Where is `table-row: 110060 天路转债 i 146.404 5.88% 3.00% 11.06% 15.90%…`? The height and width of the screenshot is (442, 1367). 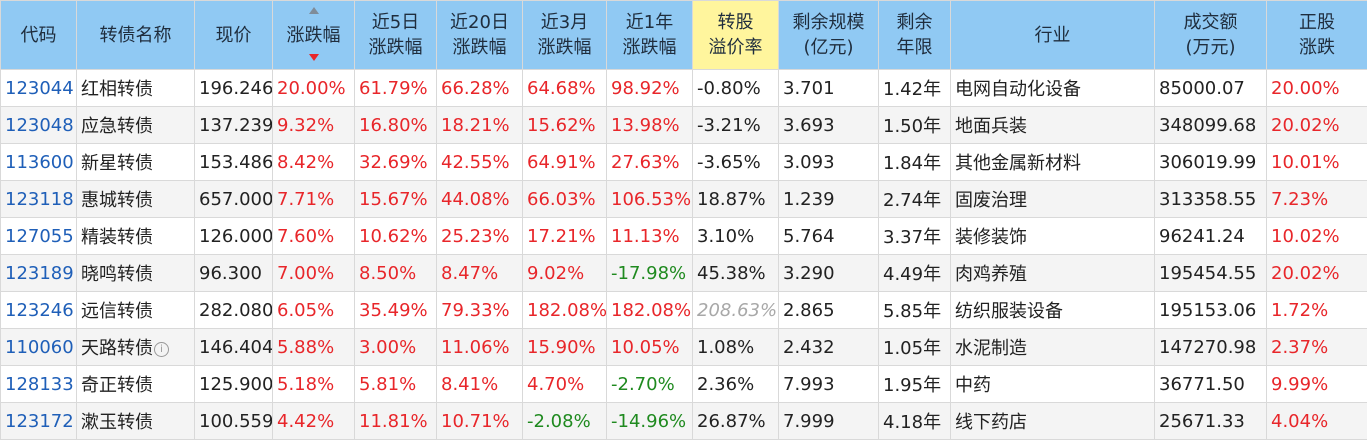
table-row: 110060 天路转债 i 146.404 5.88% 3.00% 11.06% 15.90%… is located at coordinates (683, 347).